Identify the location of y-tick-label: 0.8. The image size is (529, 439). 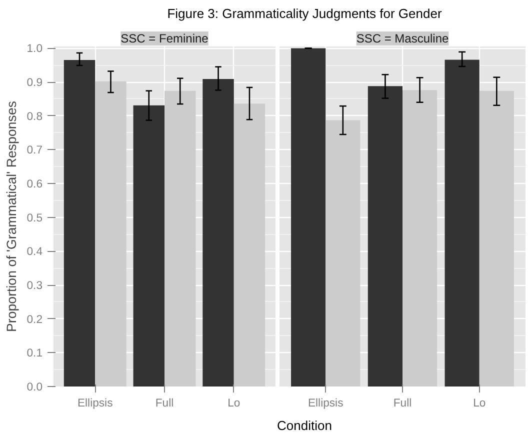
(34, 116).